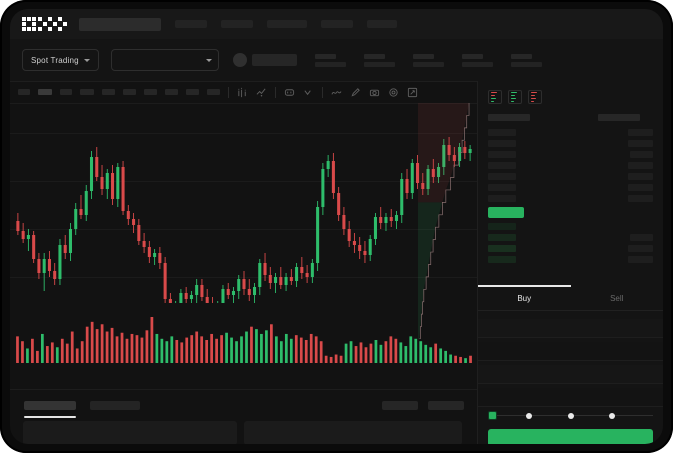 The image size is (673, 453). What do you see at coordinates (244, 404) in the screenshot?
I see `orders-tabbar` at bounding box center [244, 404].